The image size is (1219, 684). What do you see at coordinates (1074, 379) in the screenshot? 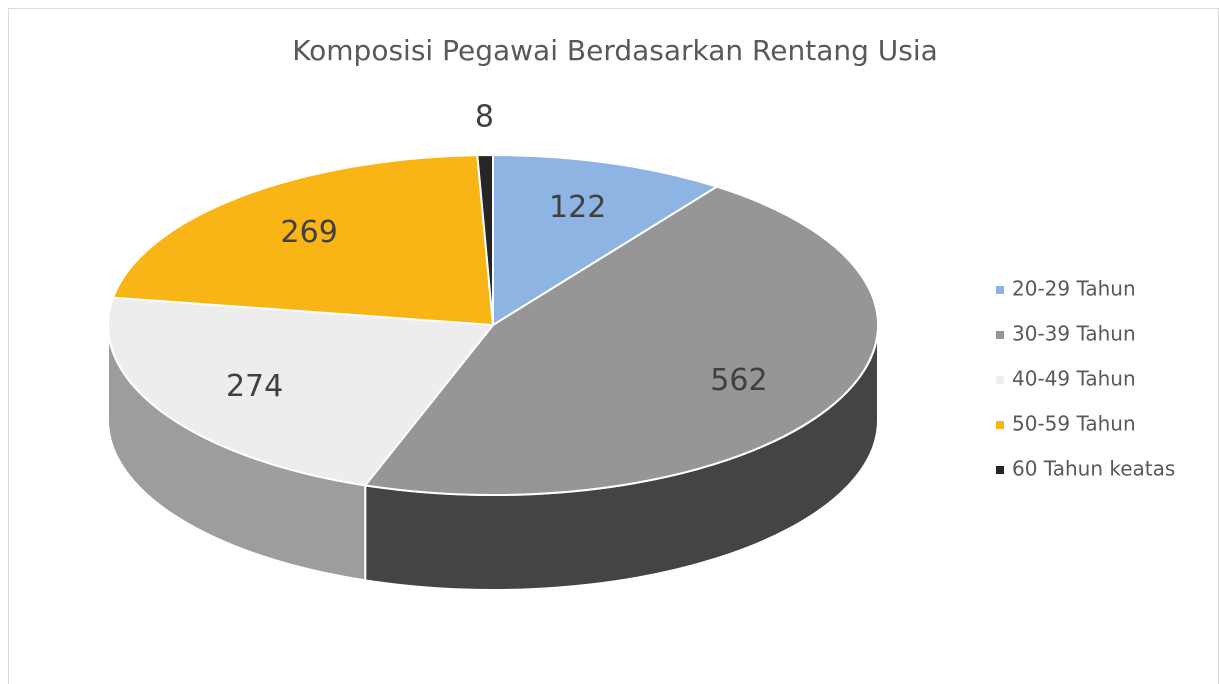
I see `legend-label: 40-49 Tahun` at bounding box center [1074, 379].